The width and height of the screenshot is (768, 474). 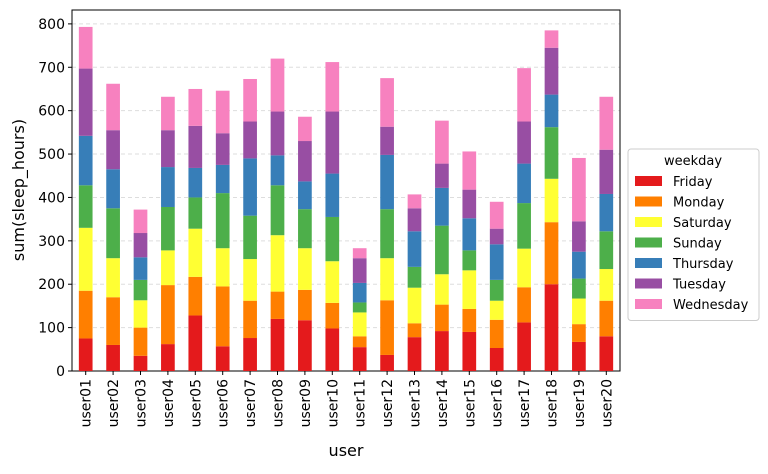 What do you see at coordinates (553, 403) in the screenshot?
I see `x-tick-label: user18` at bounding box center [553, 403].